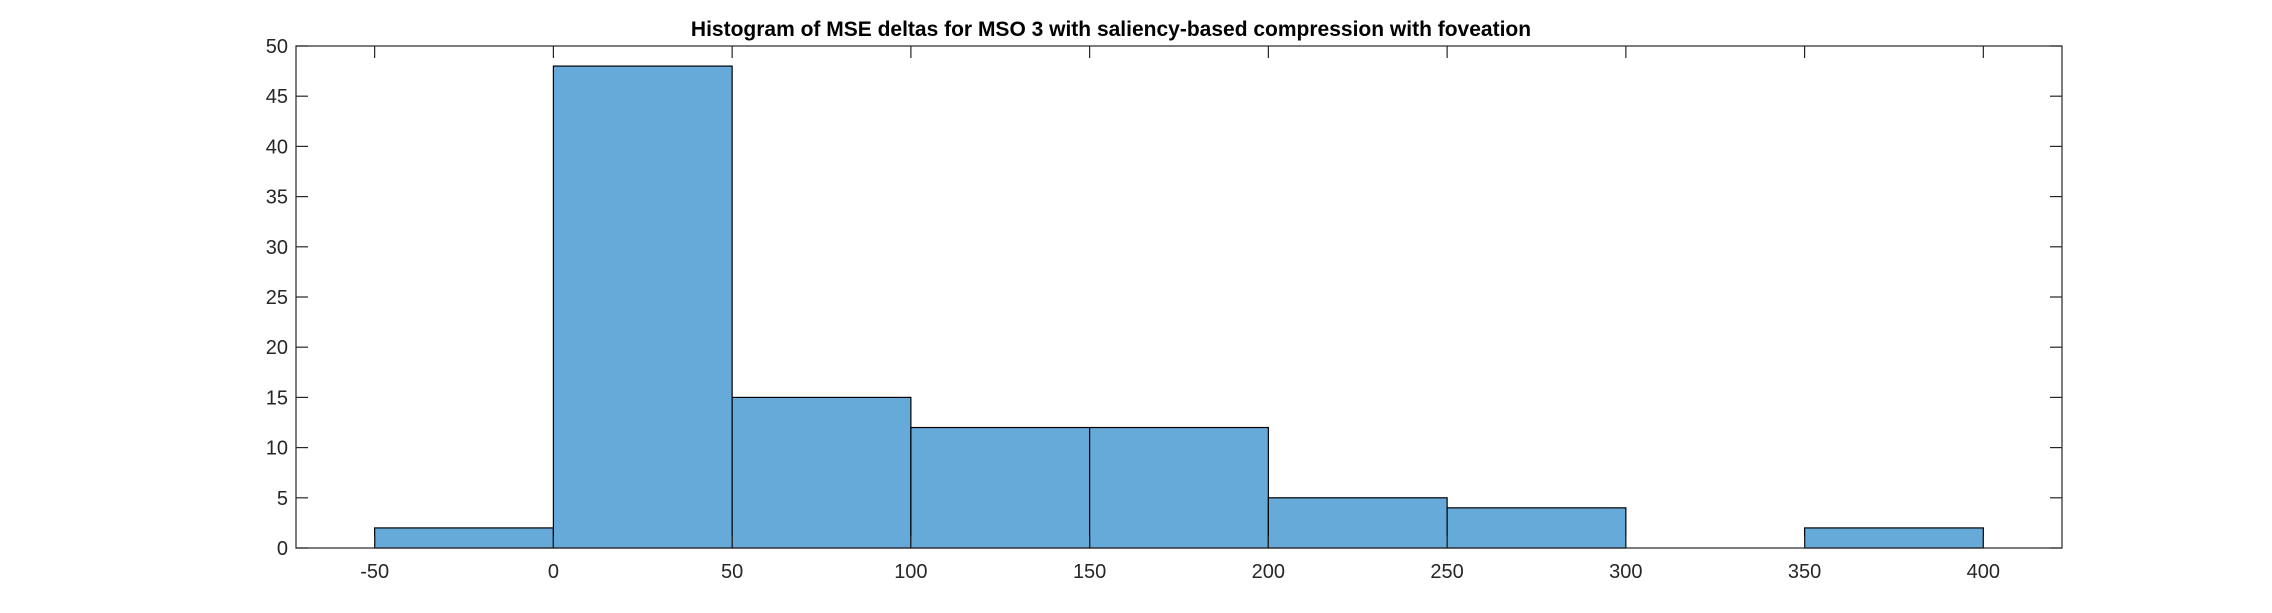  Describe the element at coordinates (1446, 572) in the screenshot. I see `x-tick-label: 250` at that location.